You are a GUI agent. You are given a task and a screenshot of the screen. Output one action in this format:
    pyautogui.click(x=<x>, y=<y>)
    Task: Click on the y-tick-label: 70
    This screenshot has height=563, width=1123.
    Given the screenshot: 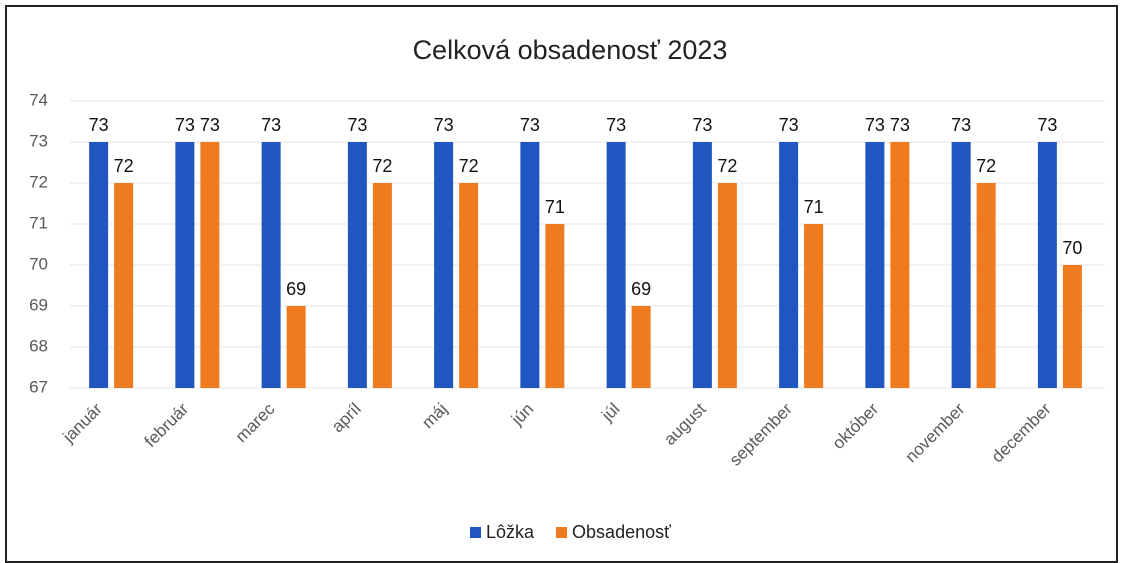 What is the action you would take?
    pyautogui.click(x=38, y=263)
    